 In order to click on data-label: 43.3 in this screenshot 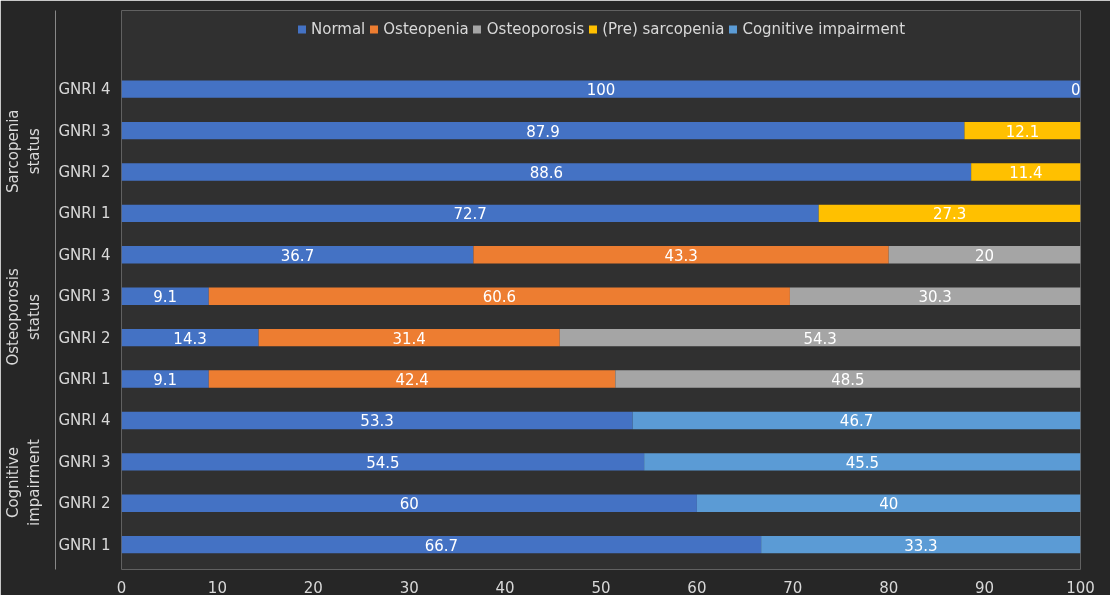, I will do `click(681, 255)`.